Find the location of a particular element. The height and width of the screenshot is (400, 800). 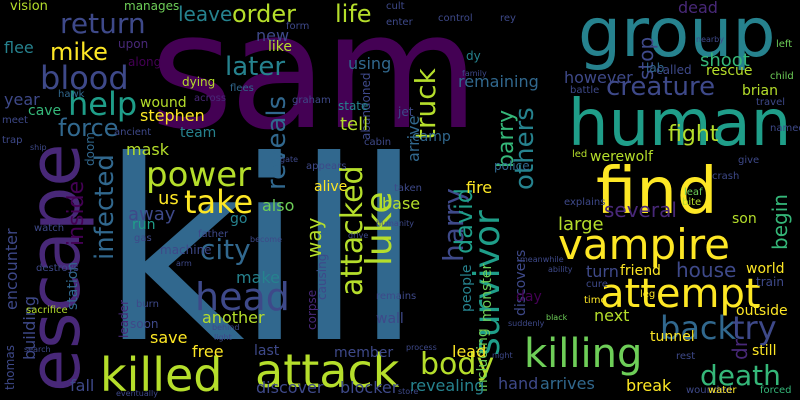

word-leave: leave is located at coordinates (205, 14).